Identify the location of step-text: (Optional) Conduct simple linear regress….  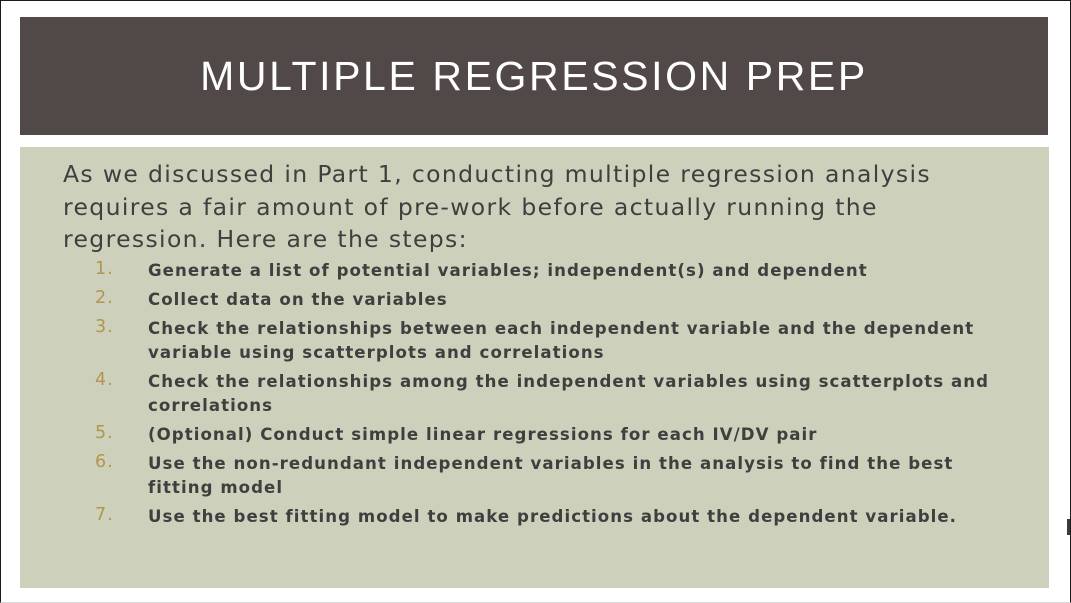
(483, 434).